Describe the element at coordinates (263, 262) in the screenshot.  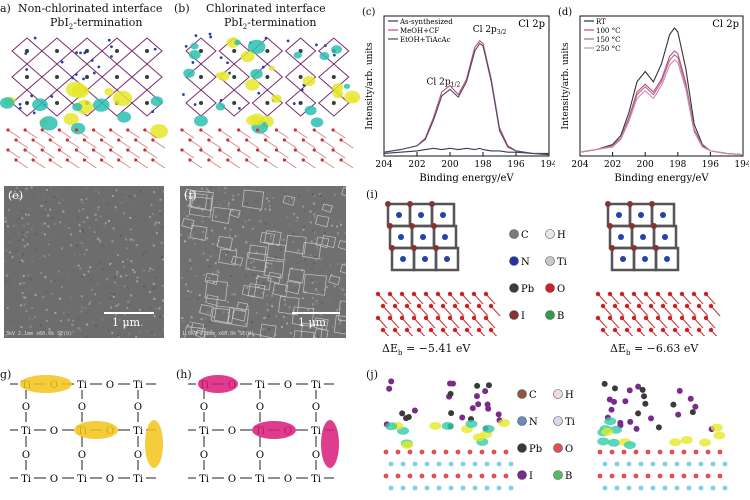
I see `sem-texture-f` at that location.